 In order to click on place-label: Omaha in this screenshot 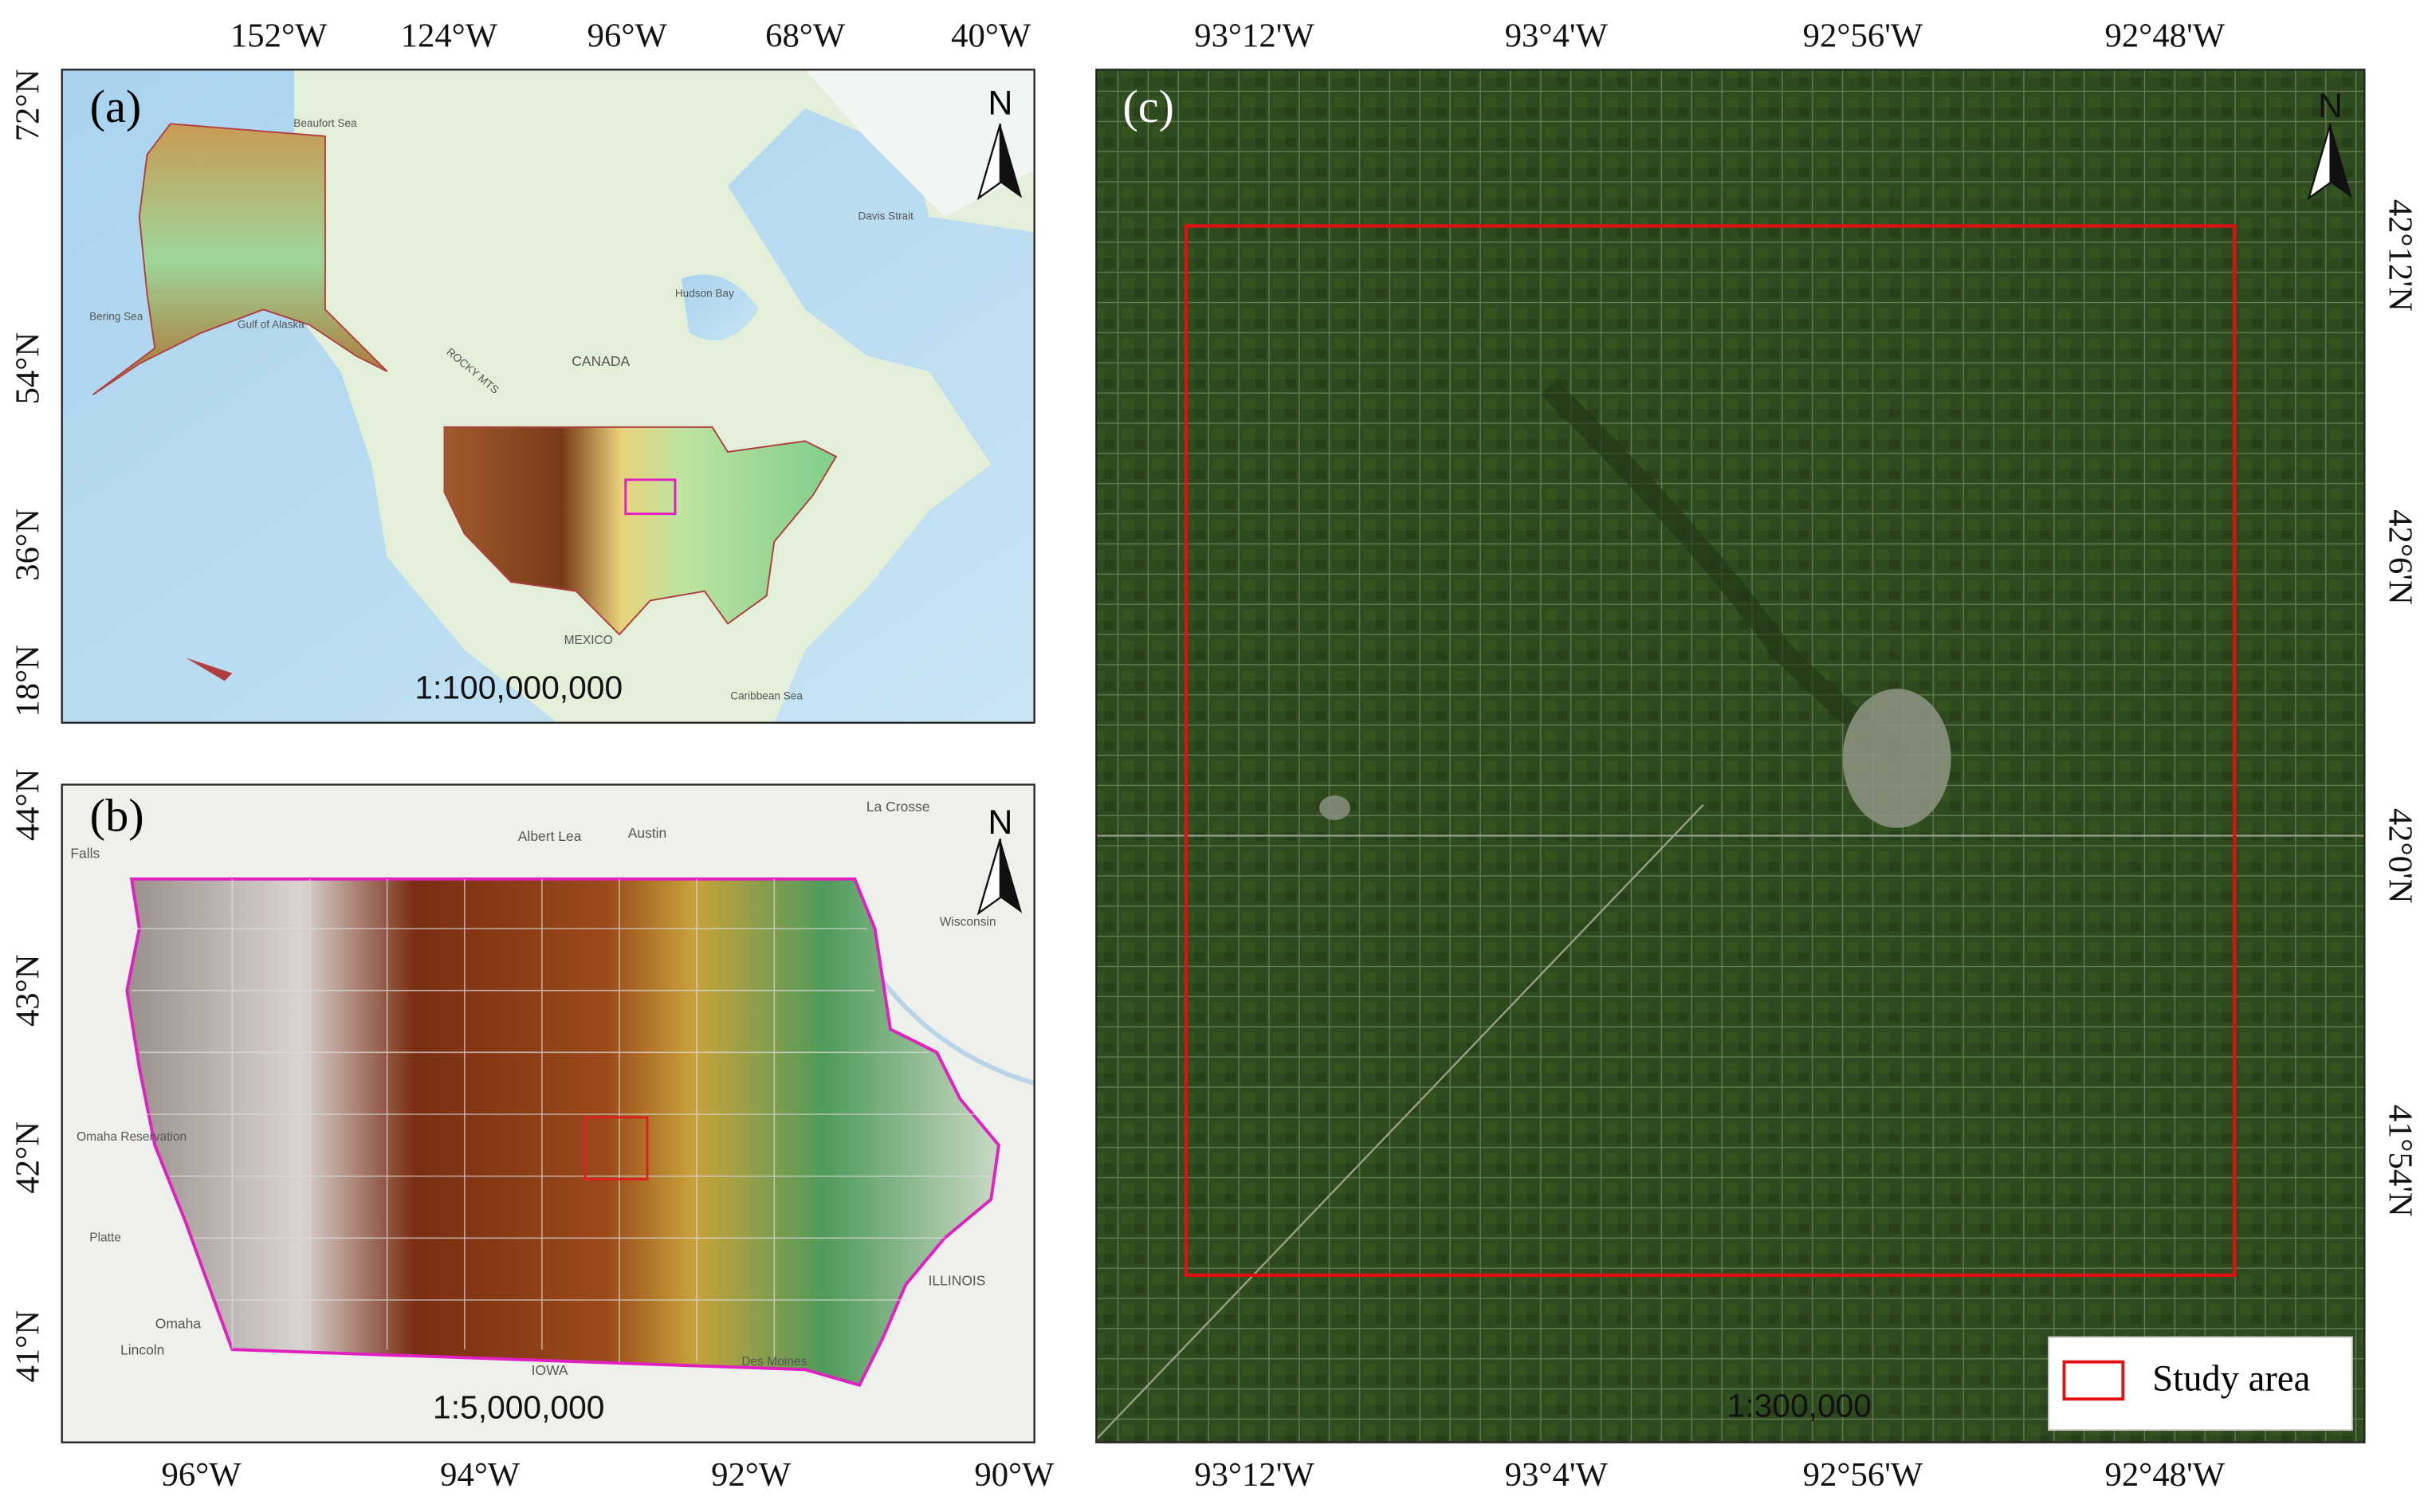, I will do `click(178, 1324)`.